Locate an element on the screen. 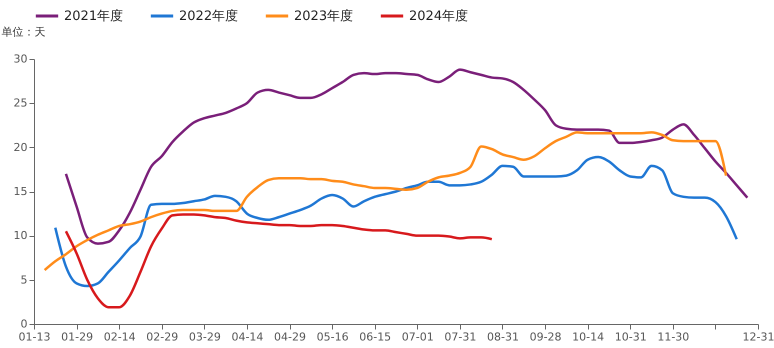 The image size is (774, 348). x-tick-label: 08-31 is located at coordinates (502, 337).